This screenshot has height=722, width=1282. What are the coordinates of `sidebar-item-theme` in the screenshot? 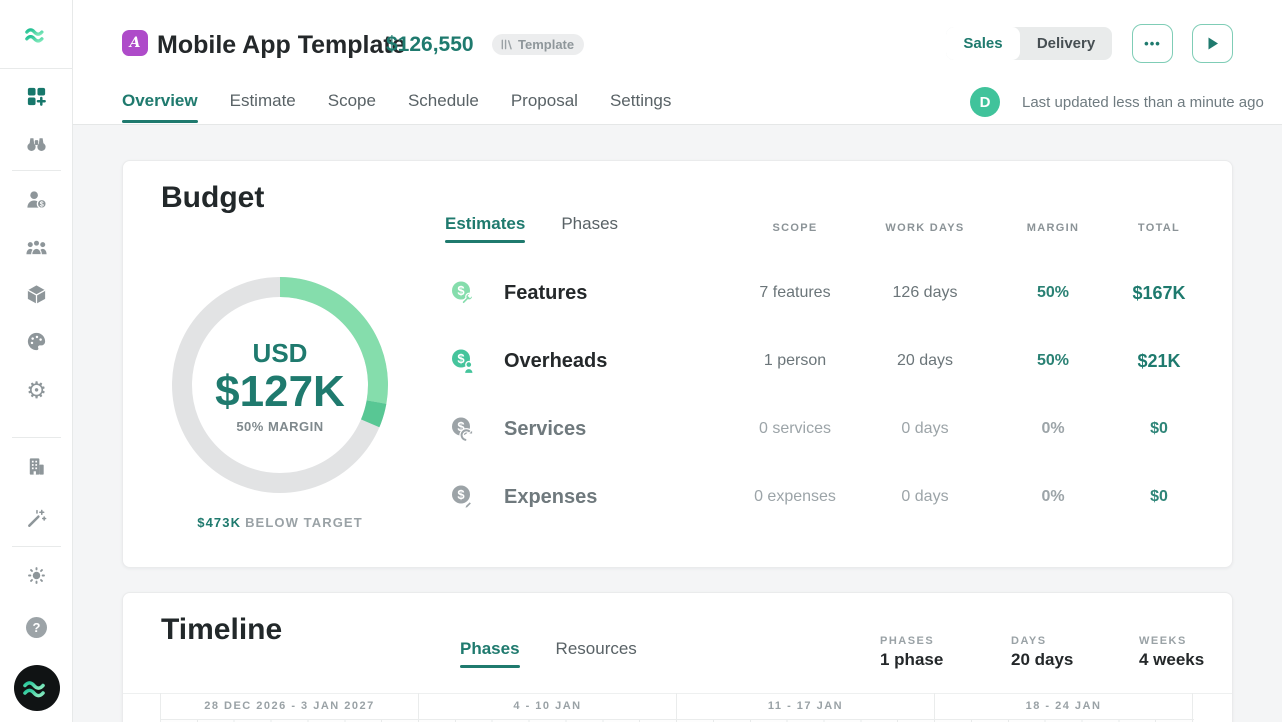 It's located at (36, 575).